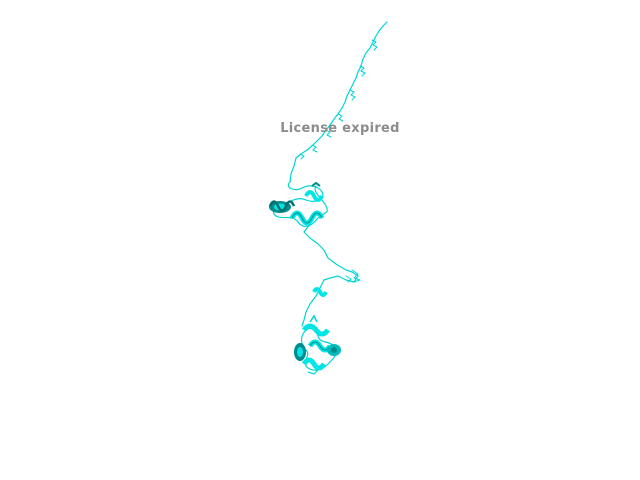 The height and width of the screenshot is (480, 640). What do you see at coordinates (320, 292) in the screenshot?
I see `linker-helix` at bounding box center [320, 292].